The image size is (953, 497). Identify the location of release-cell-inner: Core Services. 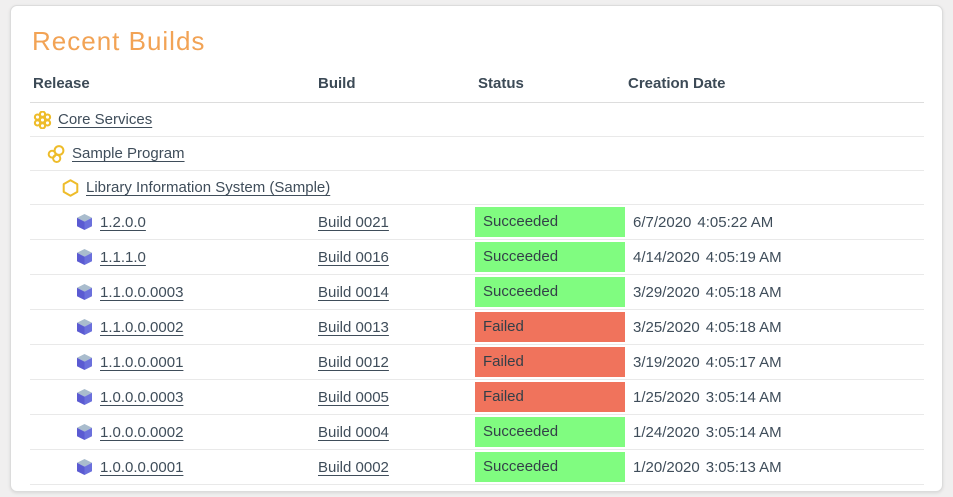
(172, 120).